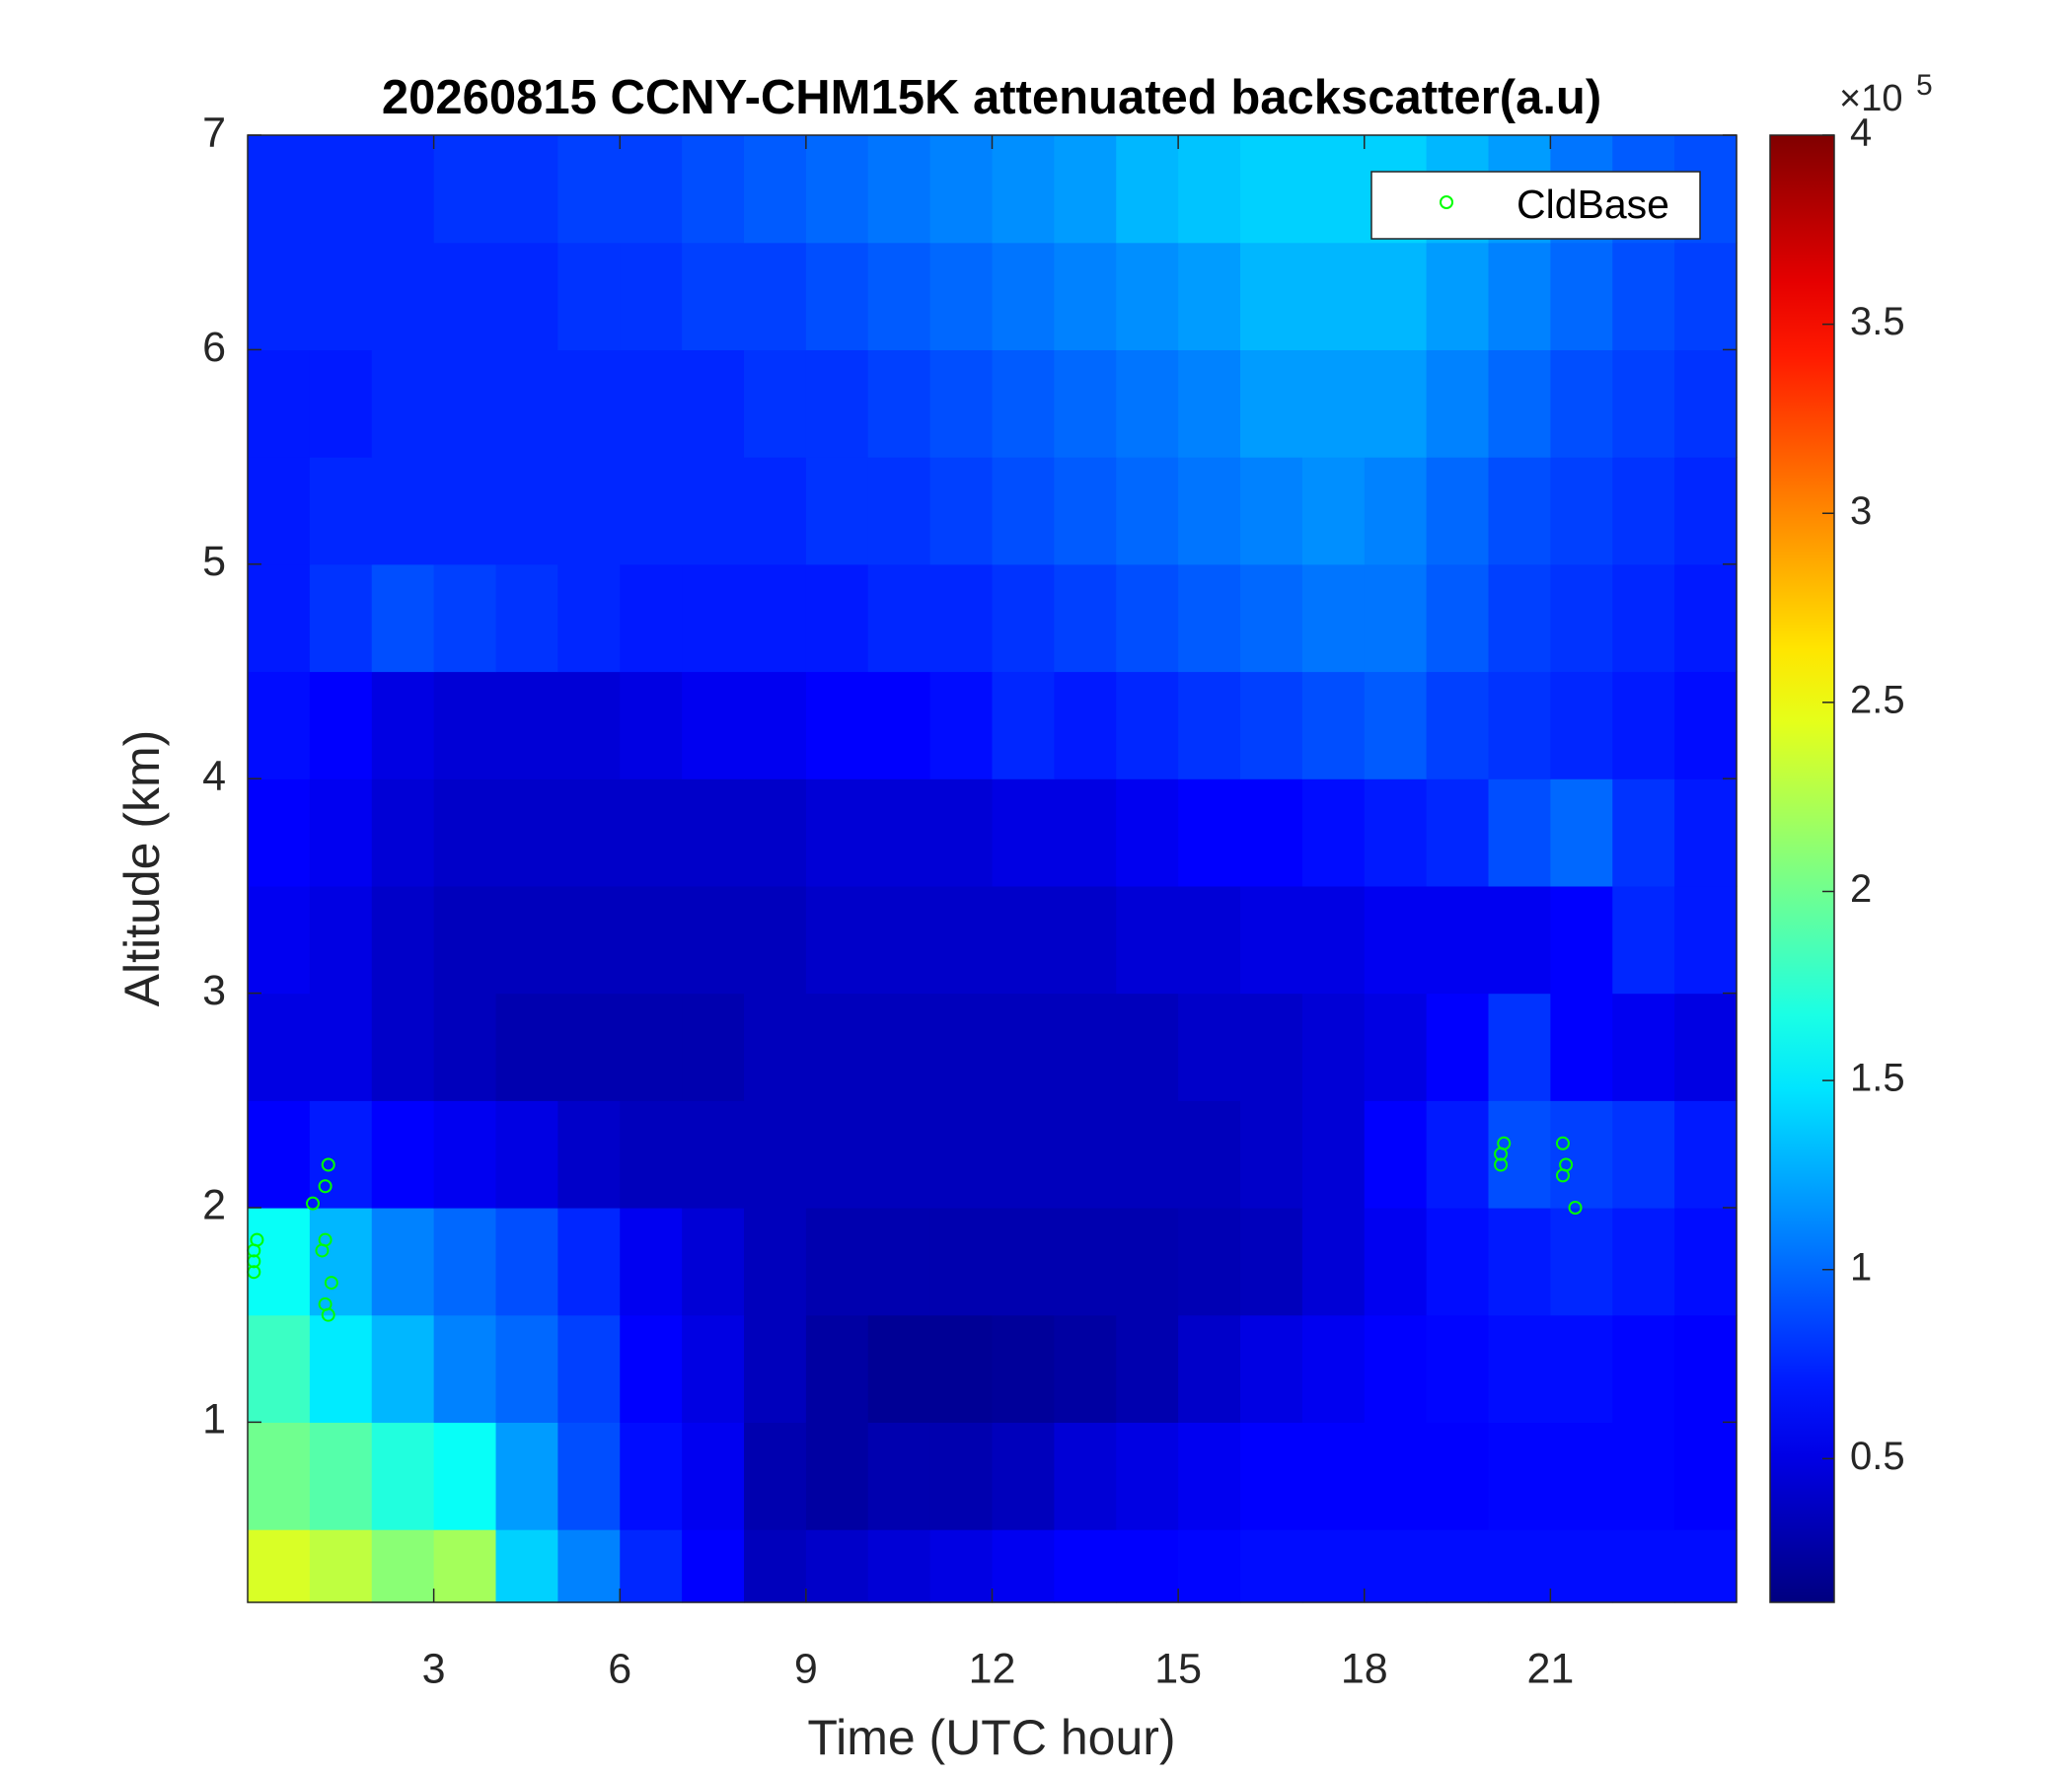 Image resolution: width=2072 pixels, height=1776 pixels. I want to click on colorbar-exponent: 5, so click(1925, 86).